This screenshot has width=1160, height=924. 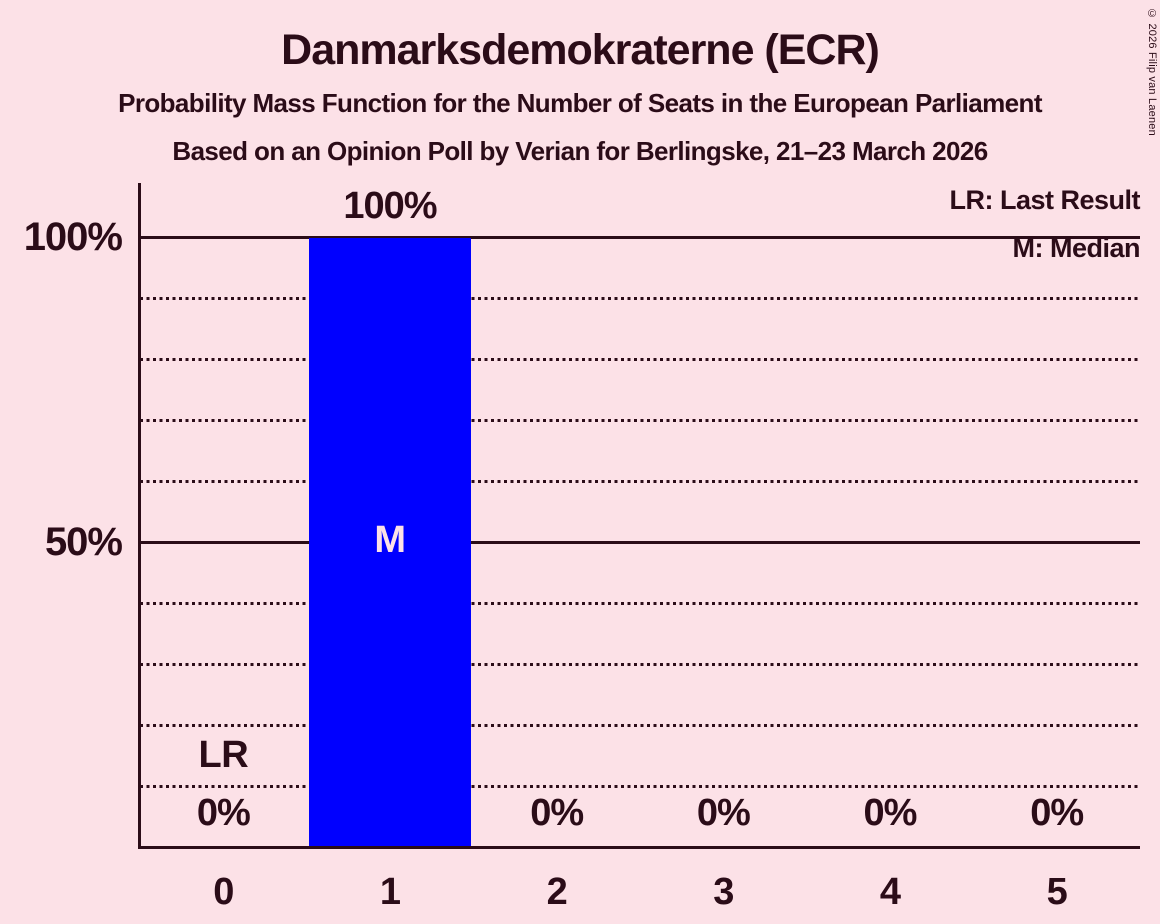 I want to click on median-marker: M, so click(x=390, y=539).